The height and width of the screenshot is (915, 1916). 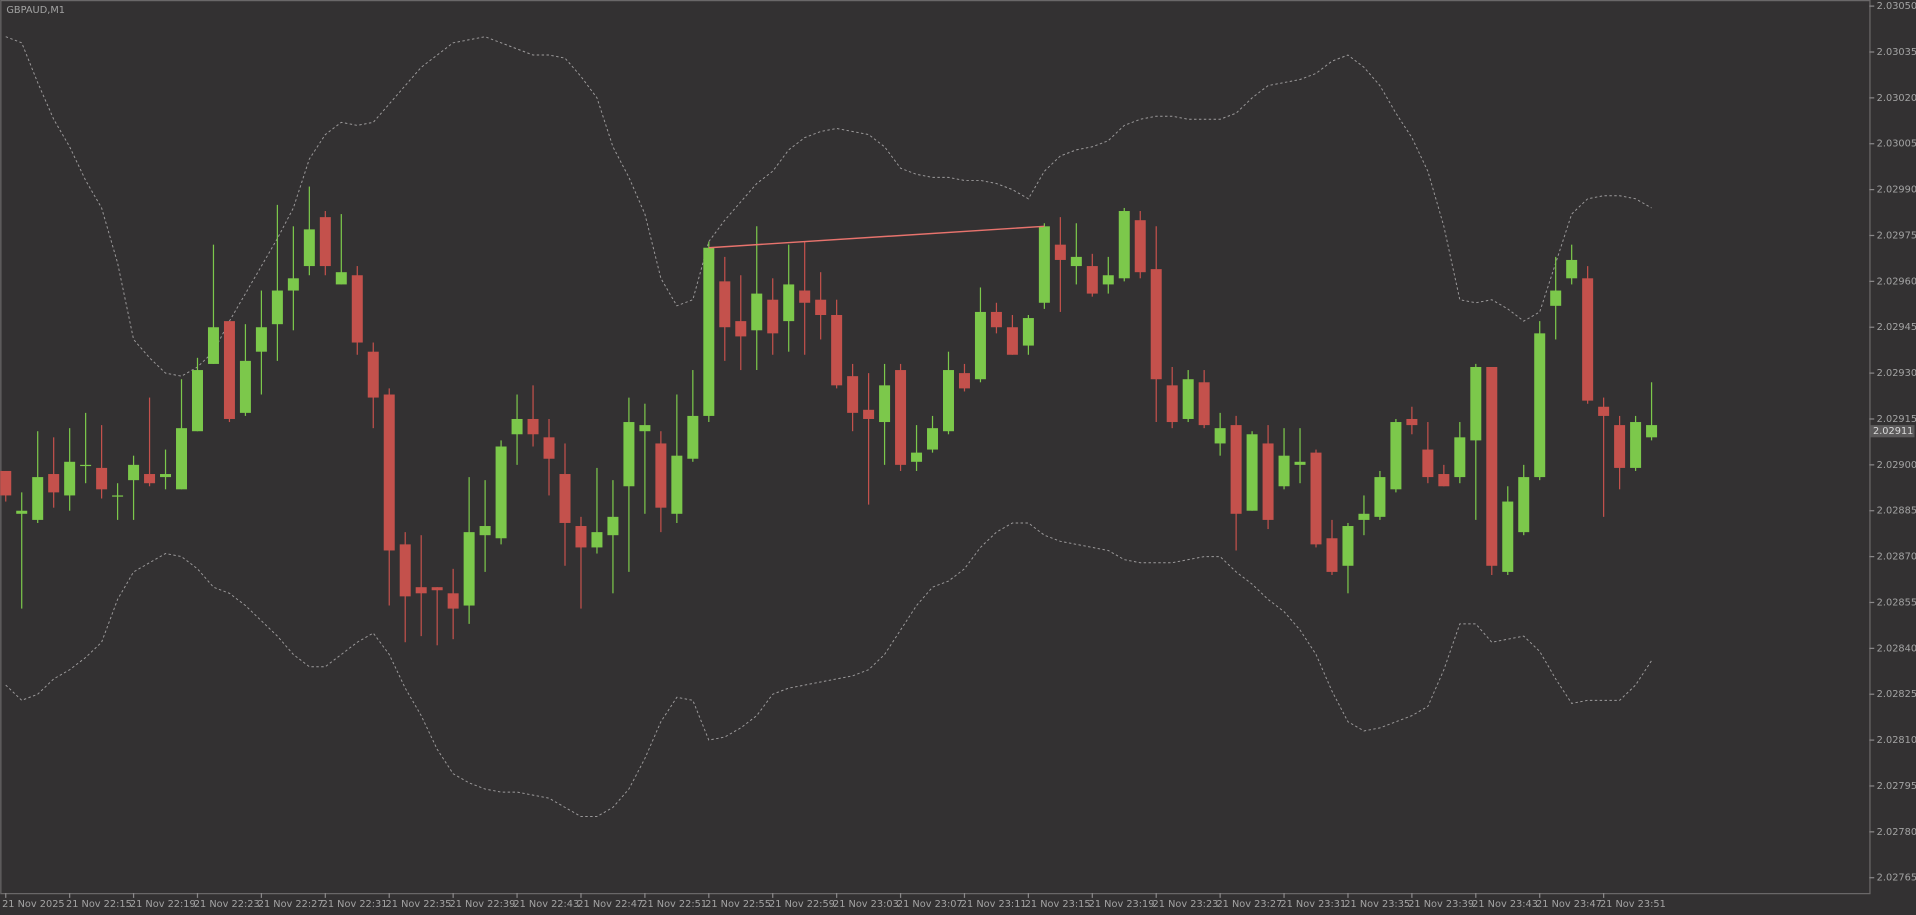 I want to click on y-tick-label: 2.02915, so click(x=1896, y=419).